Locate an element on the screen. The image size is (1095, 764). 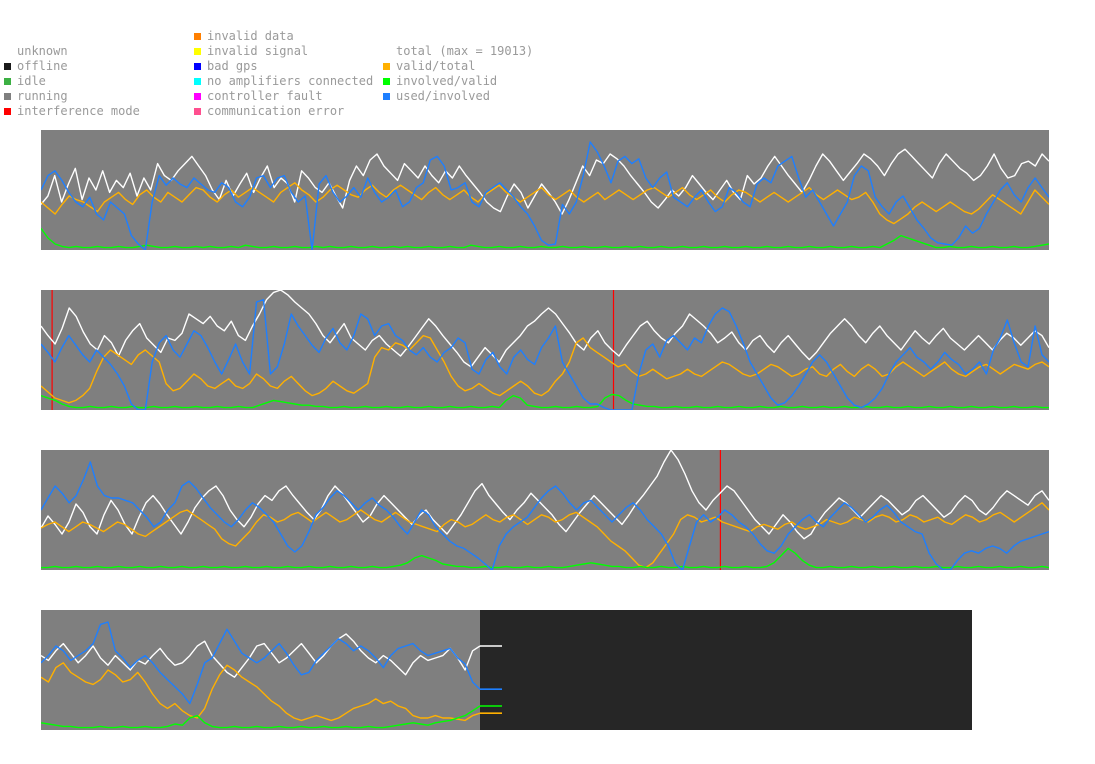
chart-row-2-svg is located at coordinates (545, 350).